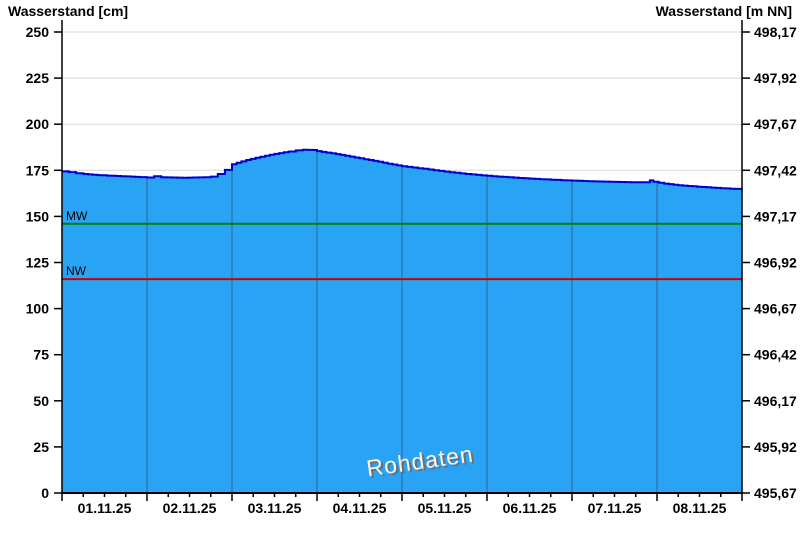 The image size is (800, 550). Describe the element at coordinates (530, 508) in the screenshot. I see `x-tick-label: 06.11.25` at that location.